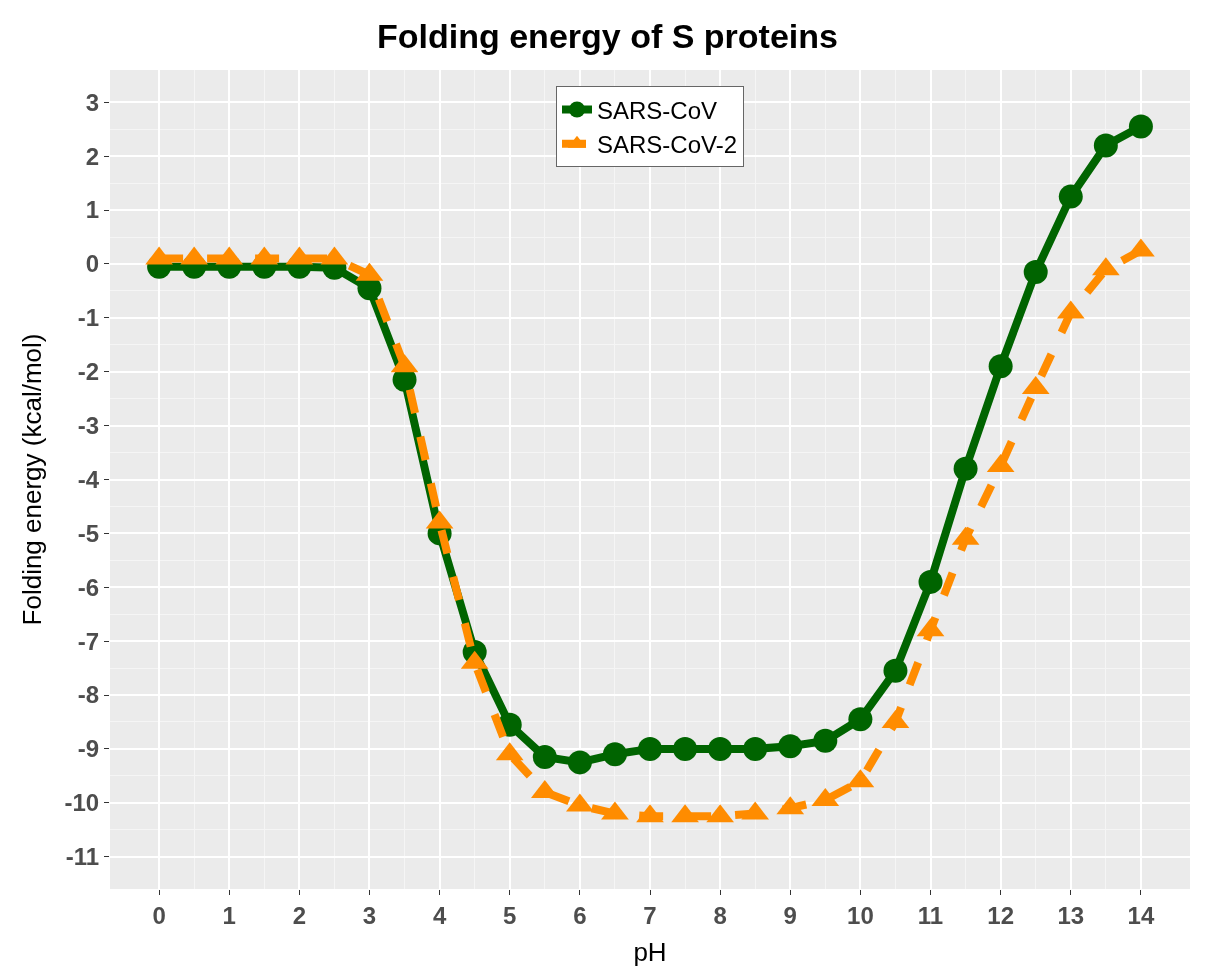 Image resolution: width=1215 pixels, height=974 pixels. Describe the element at coordinates (88, 749) in the screenshot. I see `y-tick-label: -9` at that location.